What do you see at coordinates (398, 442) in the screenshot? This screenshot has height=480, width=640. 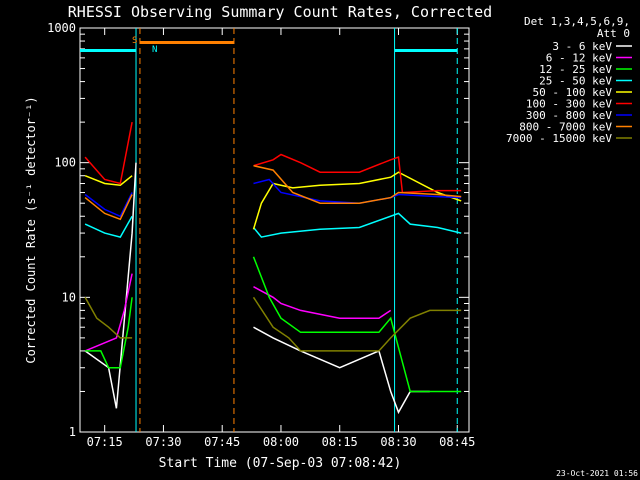 I see `x-tick-label: 08:30` at bounding box center [398, 442].